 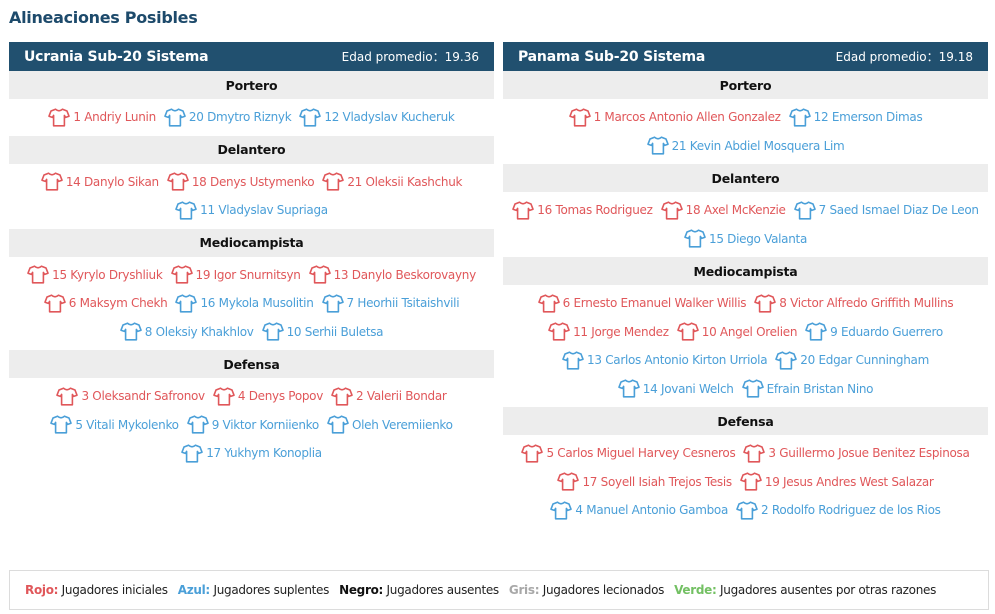 What do you see at coordinates (688, 388) in the screenshot?
I see `player-name: 14 Jovani Welch` at bounding box center [688, 388].